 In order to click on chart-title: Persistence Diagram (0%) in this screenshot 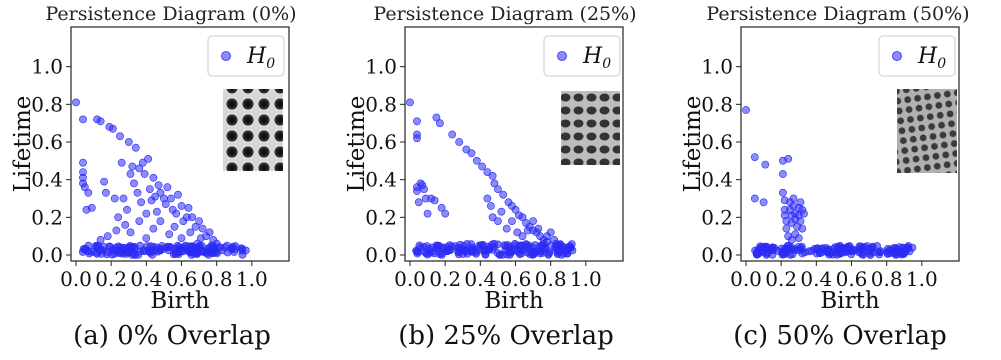, I will do `click(170, 14)`.